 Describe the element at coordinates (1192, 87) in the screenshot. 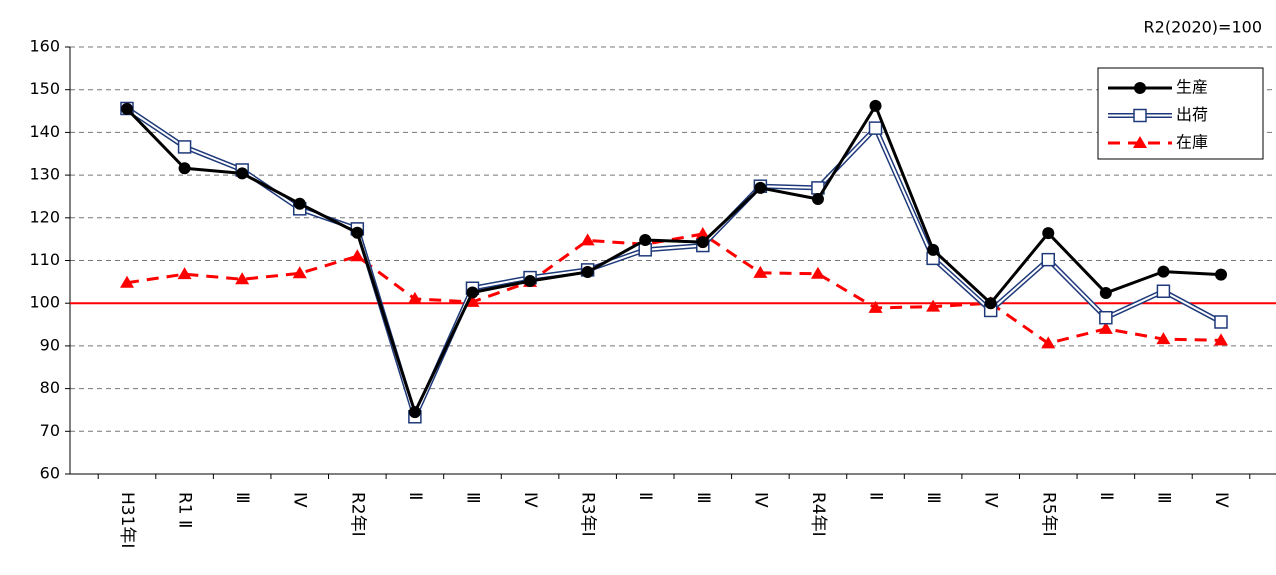

I see `legend-label: 生産` at that location.